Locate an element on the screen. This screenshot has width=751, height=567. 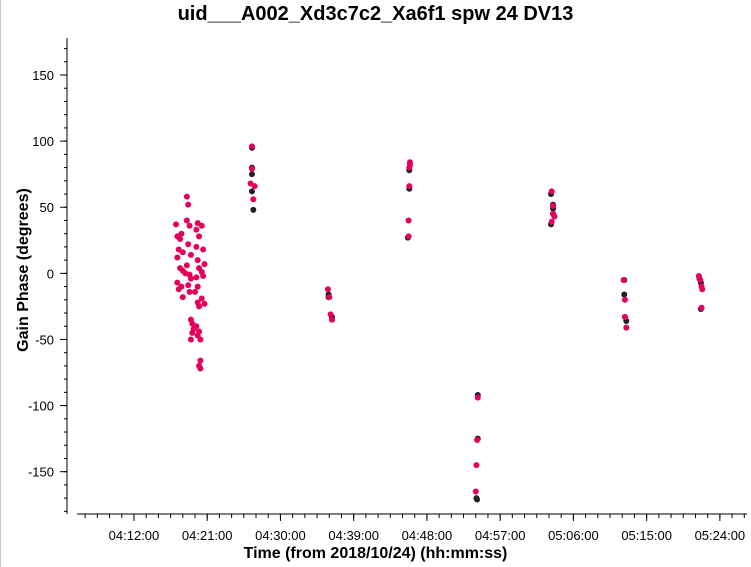
y-tick-label: -50 is located at coordinates (44, 339).